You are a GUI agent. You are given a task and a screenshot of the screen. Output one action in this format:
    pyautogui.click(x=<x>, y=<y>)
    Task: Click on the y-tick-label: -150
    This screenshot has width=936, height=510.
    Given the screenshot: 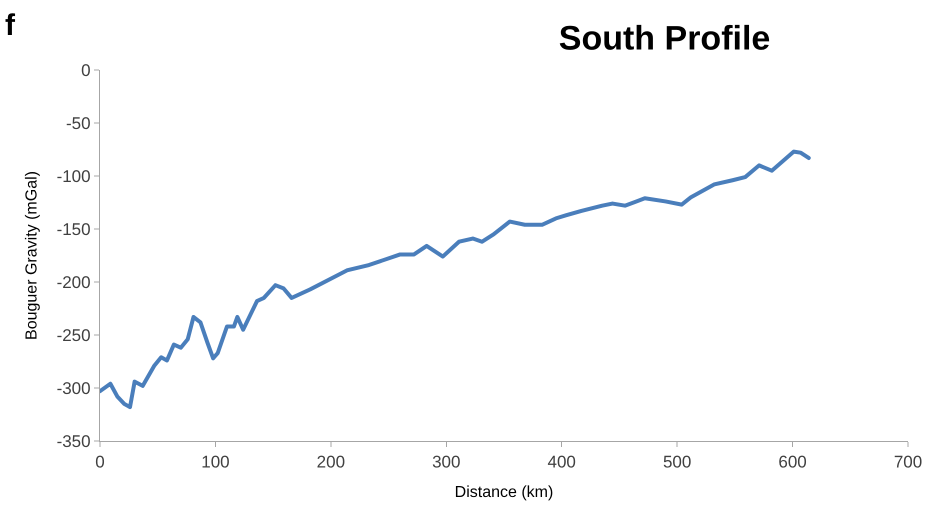 What is the action you would take?
    pyautogui.click(x=73, y=229)
    